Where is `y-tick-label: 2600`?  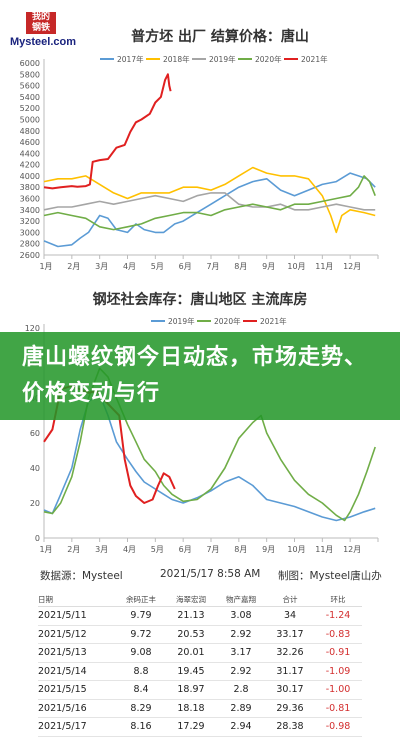 y-tick-label: 2600 is located at coordinates (30, 255).